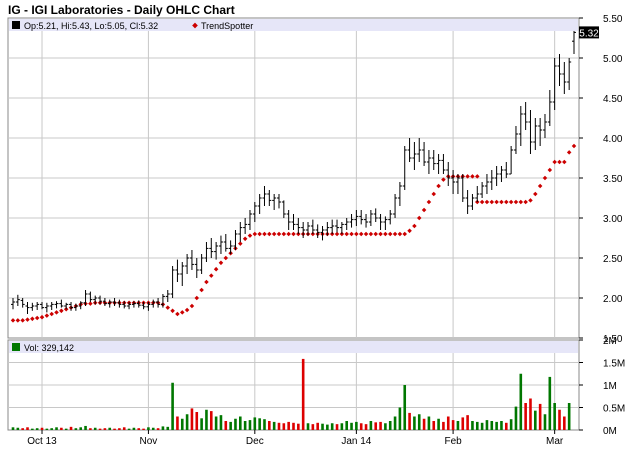  Describe the element at coordinates (613, 339) in the screenshot. I see `price-tick-label: 1.50` at that location.